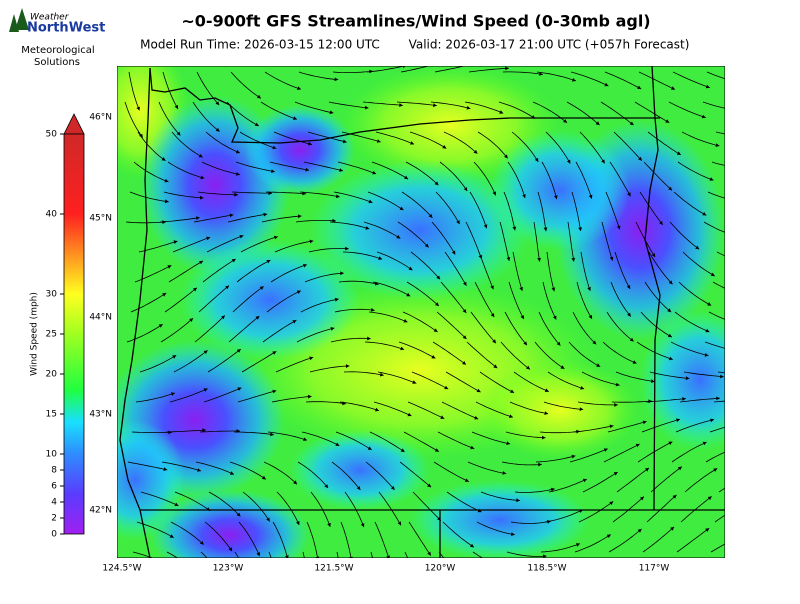 The height and width of the screenshot is (604, 800). What do you see at coordinates (51, 335) in the screenshot?
I see `colorbar-tick-label: 25` at bounding box center [51, 335].